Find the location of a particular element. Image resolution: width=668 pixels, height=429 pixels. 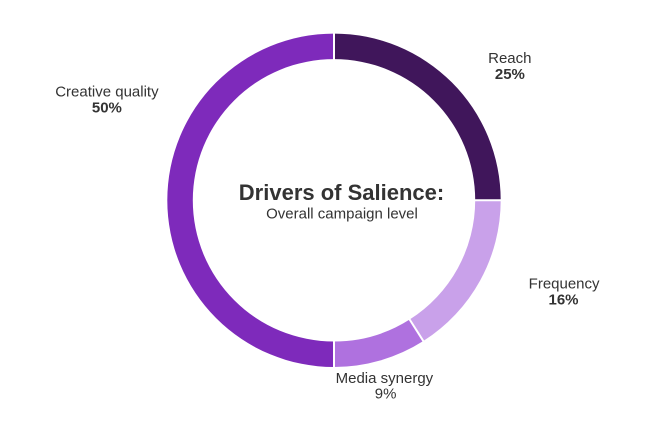

svg-text: 50% is located at coordinates (107, 108).